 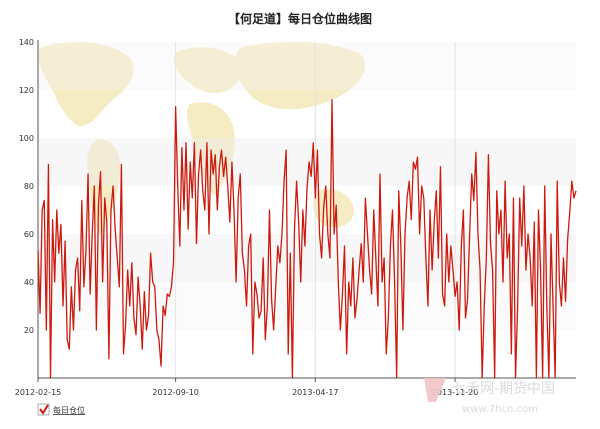 What do you see at coordinates (503, 388) in the screenshot?
I see `svg-text: 七禾网-期货中国` at bounding box center [503, 388].